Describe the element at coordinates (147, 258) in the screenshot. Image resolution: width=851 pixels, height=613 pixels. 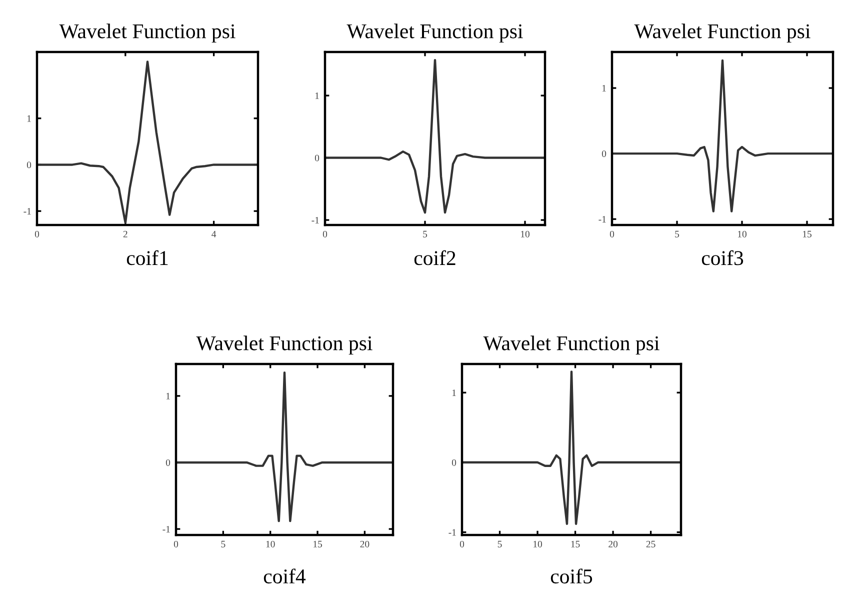
I see `x-axis-title: coif1` at that location.